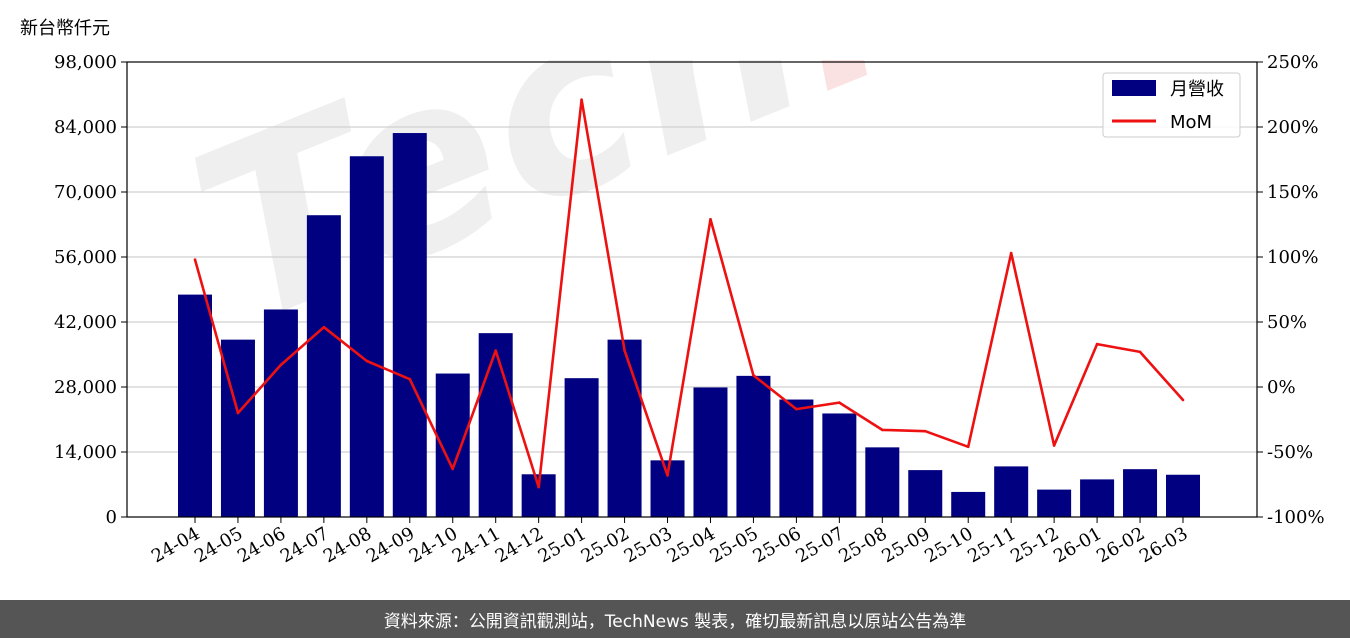 This screenshot has width=1350, height=638. Describe the element at coordinates (519, 545) in the screenshot. I see `x-tick-label: 24-12` at that location.